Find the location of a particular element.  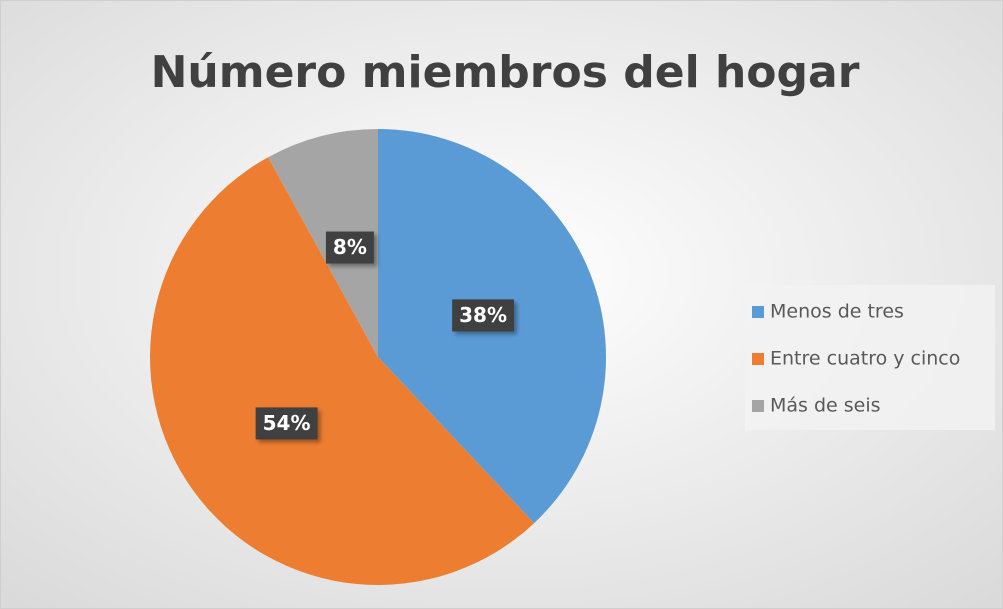

chart-title: Número miembros del hogar is located at coordinates (505, 72).